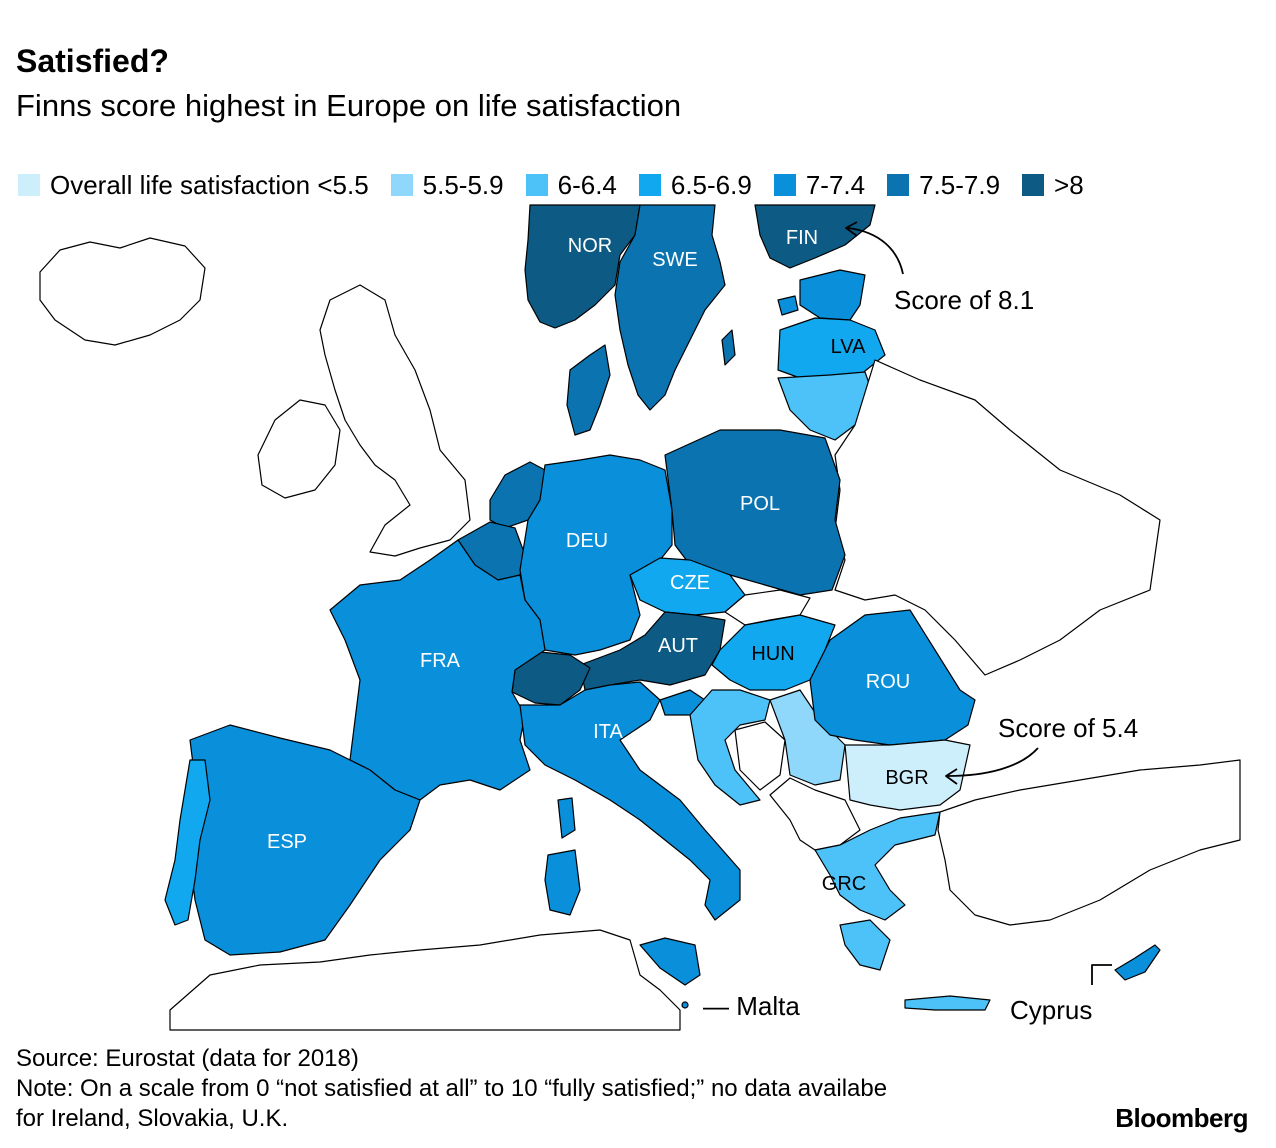 This screenshot has width=1276, height=1148. I want to click on legend-item-5-5-5-9: 5.5-5.9, so click(447, 185).